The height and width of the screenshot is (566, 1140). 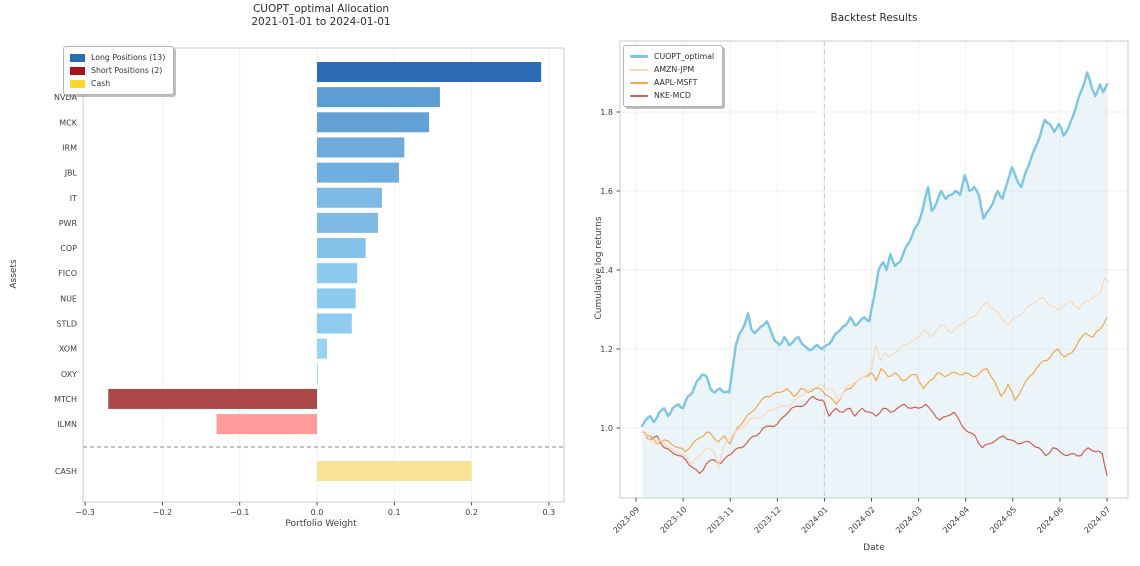 What do you see at coordinates (67, 273) in the screenshot?
I see `asset-label-fico: FICO` at bounding box center [67, 273].